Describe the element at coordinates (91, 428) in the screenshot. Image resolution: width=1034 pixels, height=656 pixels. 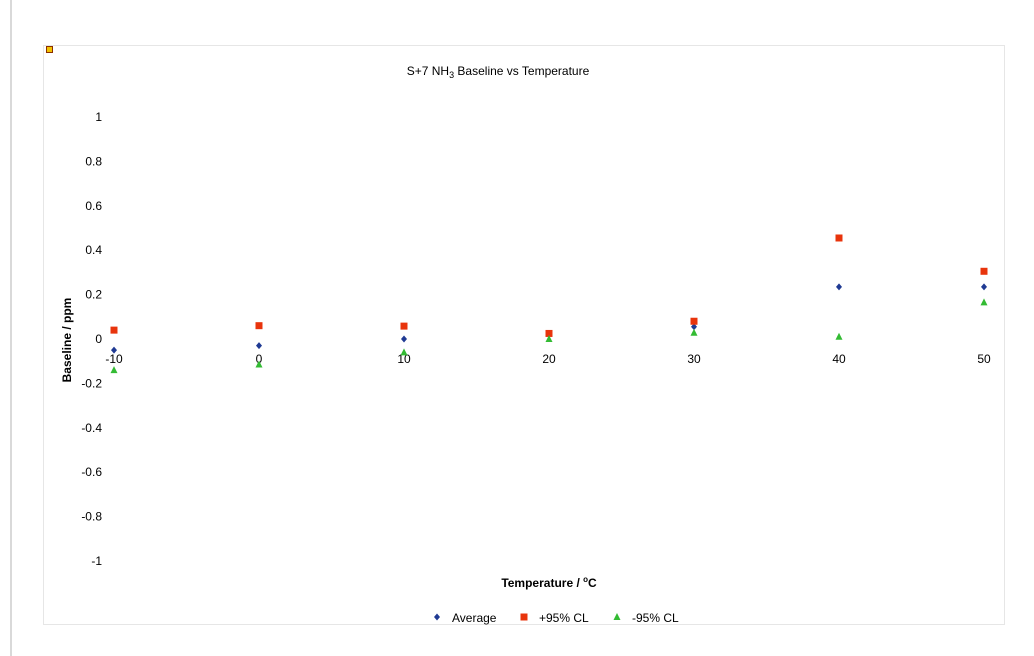
I see `y-tick-label: -0.4` at that location.